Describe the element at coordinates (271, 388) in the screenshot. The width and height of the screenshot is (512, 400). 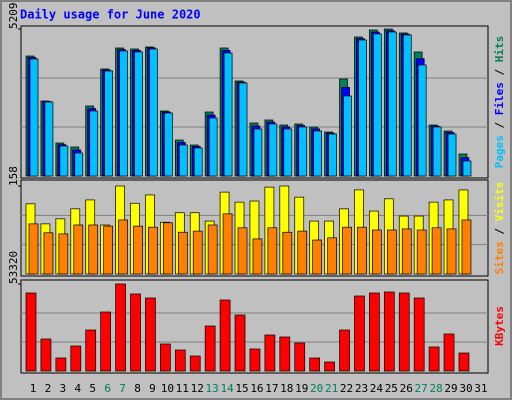
I see `x-tick-label: 17` at that location.